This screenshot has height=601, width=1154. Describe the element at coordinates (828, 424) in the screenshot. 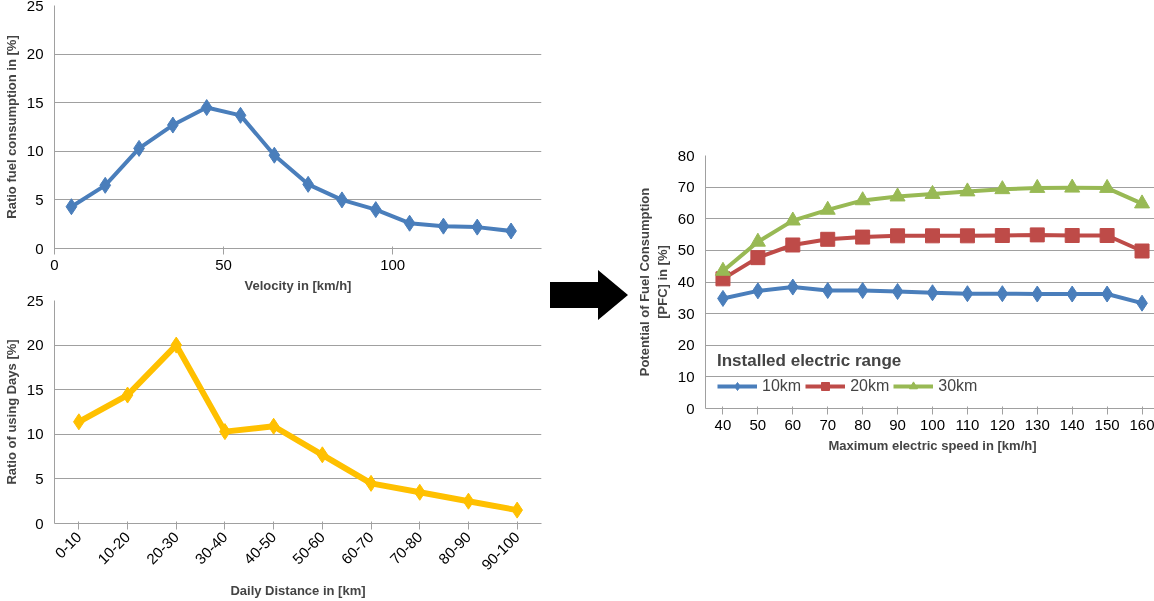

I see `x-tick-label: 70` at that location.